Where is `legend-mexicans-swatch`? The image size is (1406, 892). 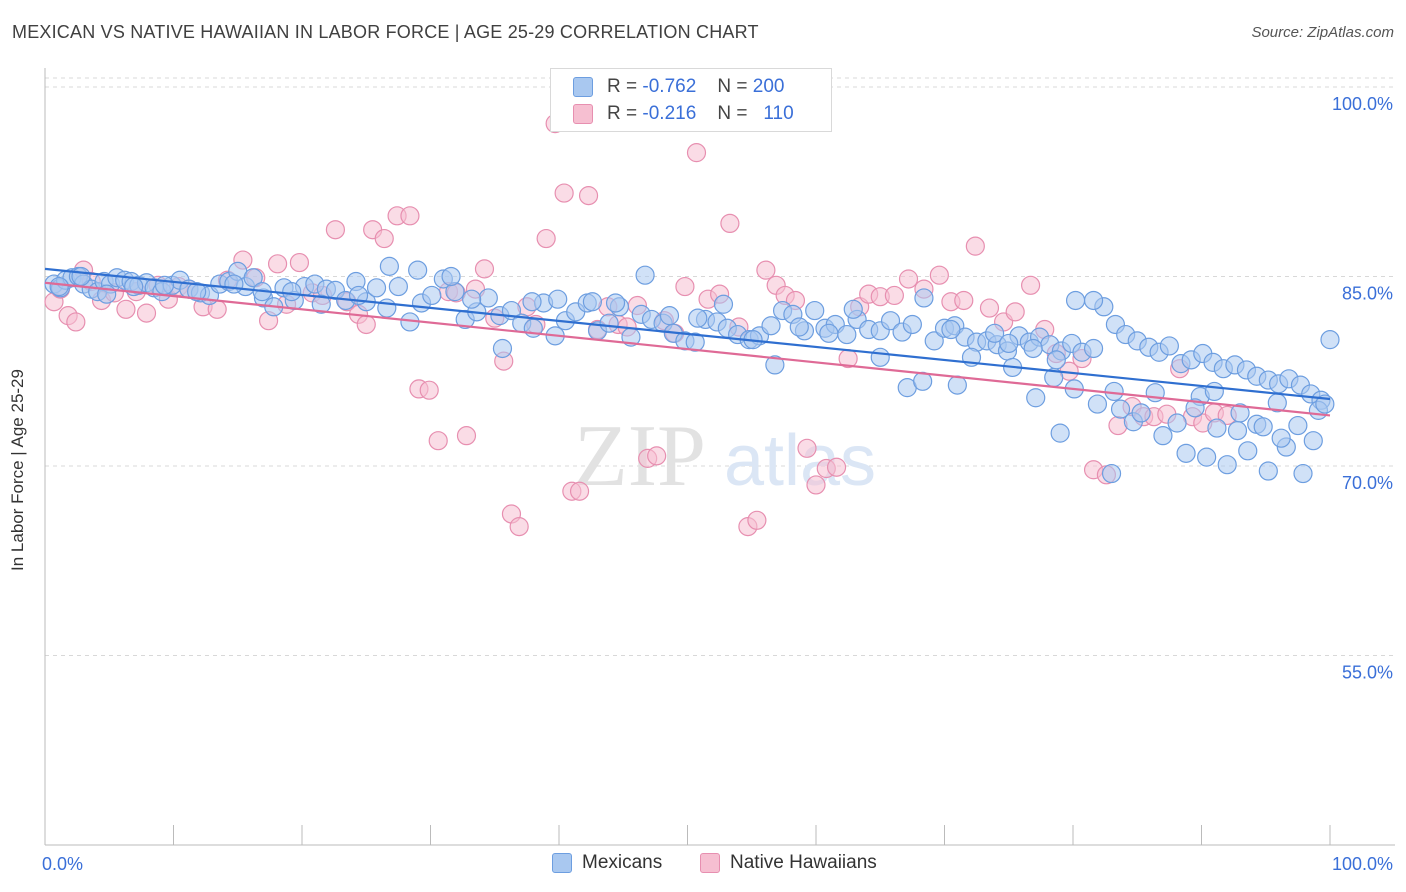
legend-mexicans-swatch is located at coordinates (562, 863).